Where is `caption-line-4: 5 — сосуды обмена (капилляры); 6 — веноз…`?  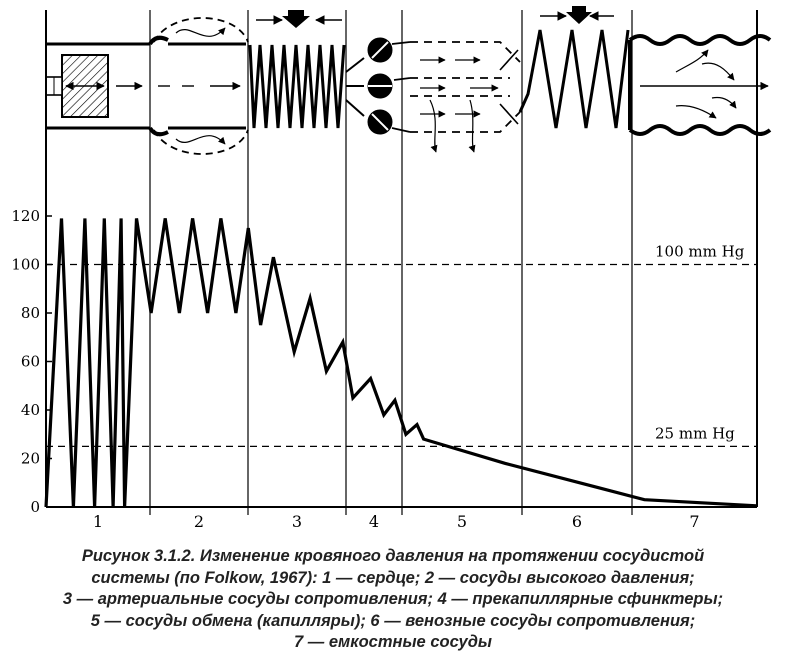 caption-line-4: 5 — сосуды обмена (капилляры); 6 — веноз… is located at coordinates (393, 620).